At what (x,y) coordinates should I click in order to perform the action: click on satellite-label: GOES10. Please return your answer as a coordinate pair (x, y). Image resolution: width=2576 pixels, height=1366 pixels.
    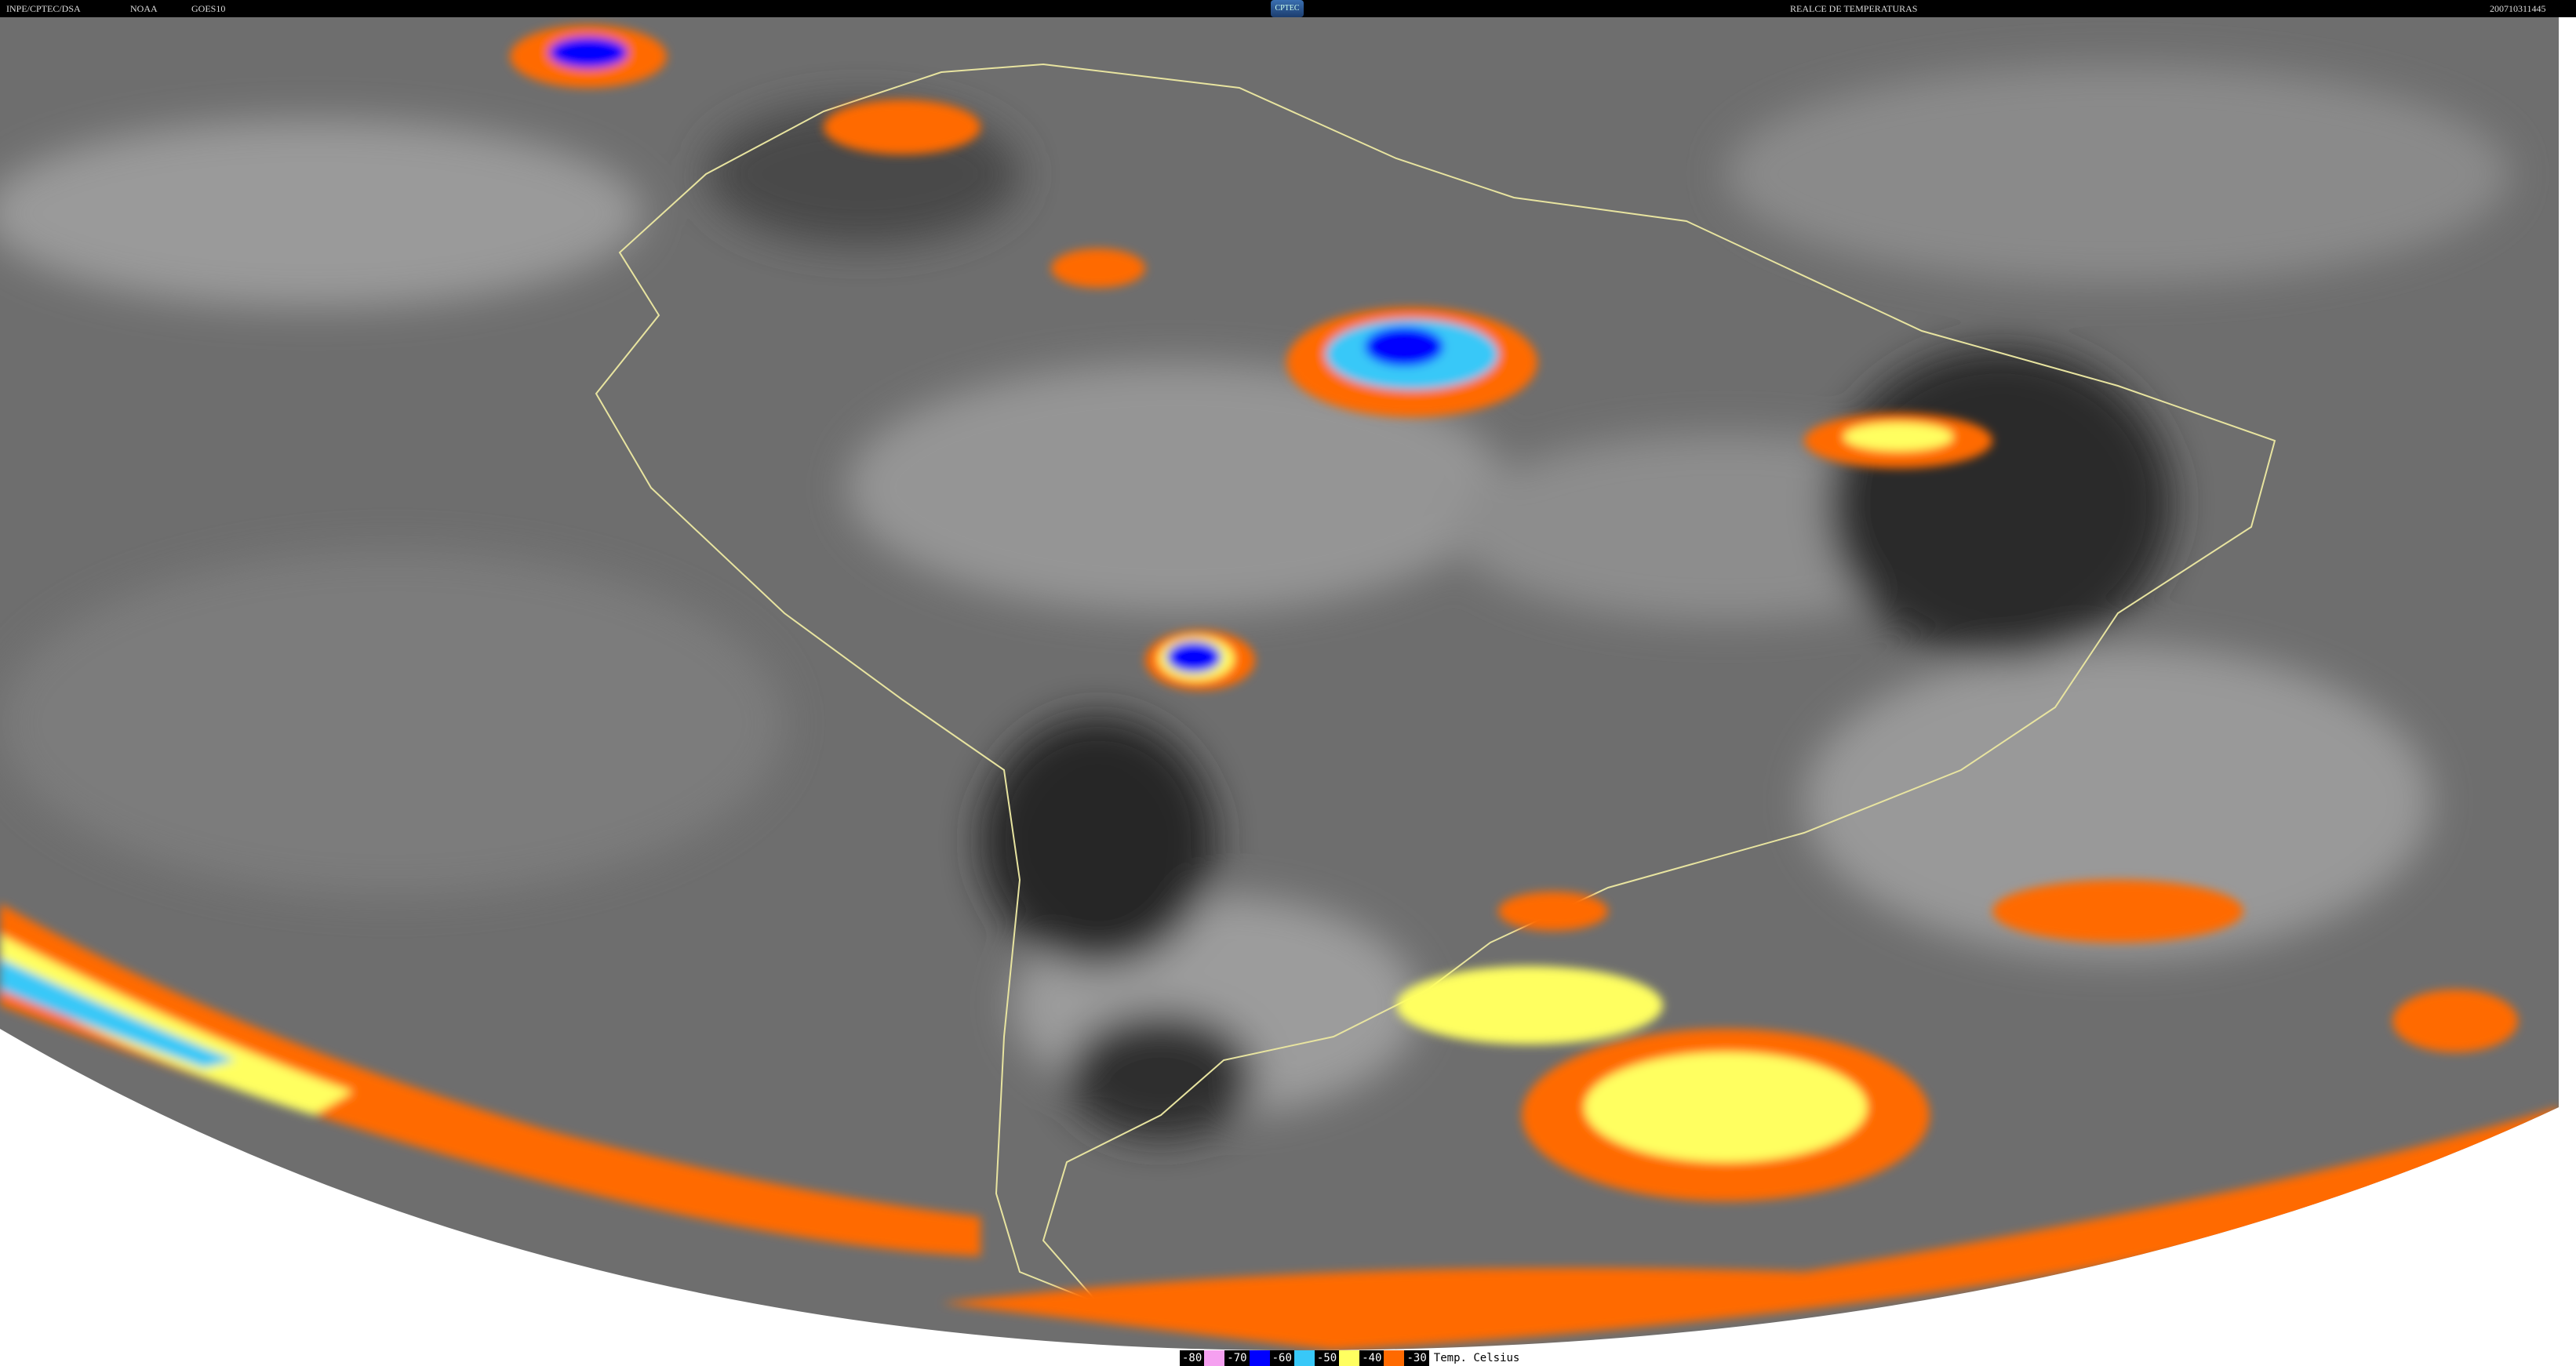
    Looking at the image, I should click on (208, 8).